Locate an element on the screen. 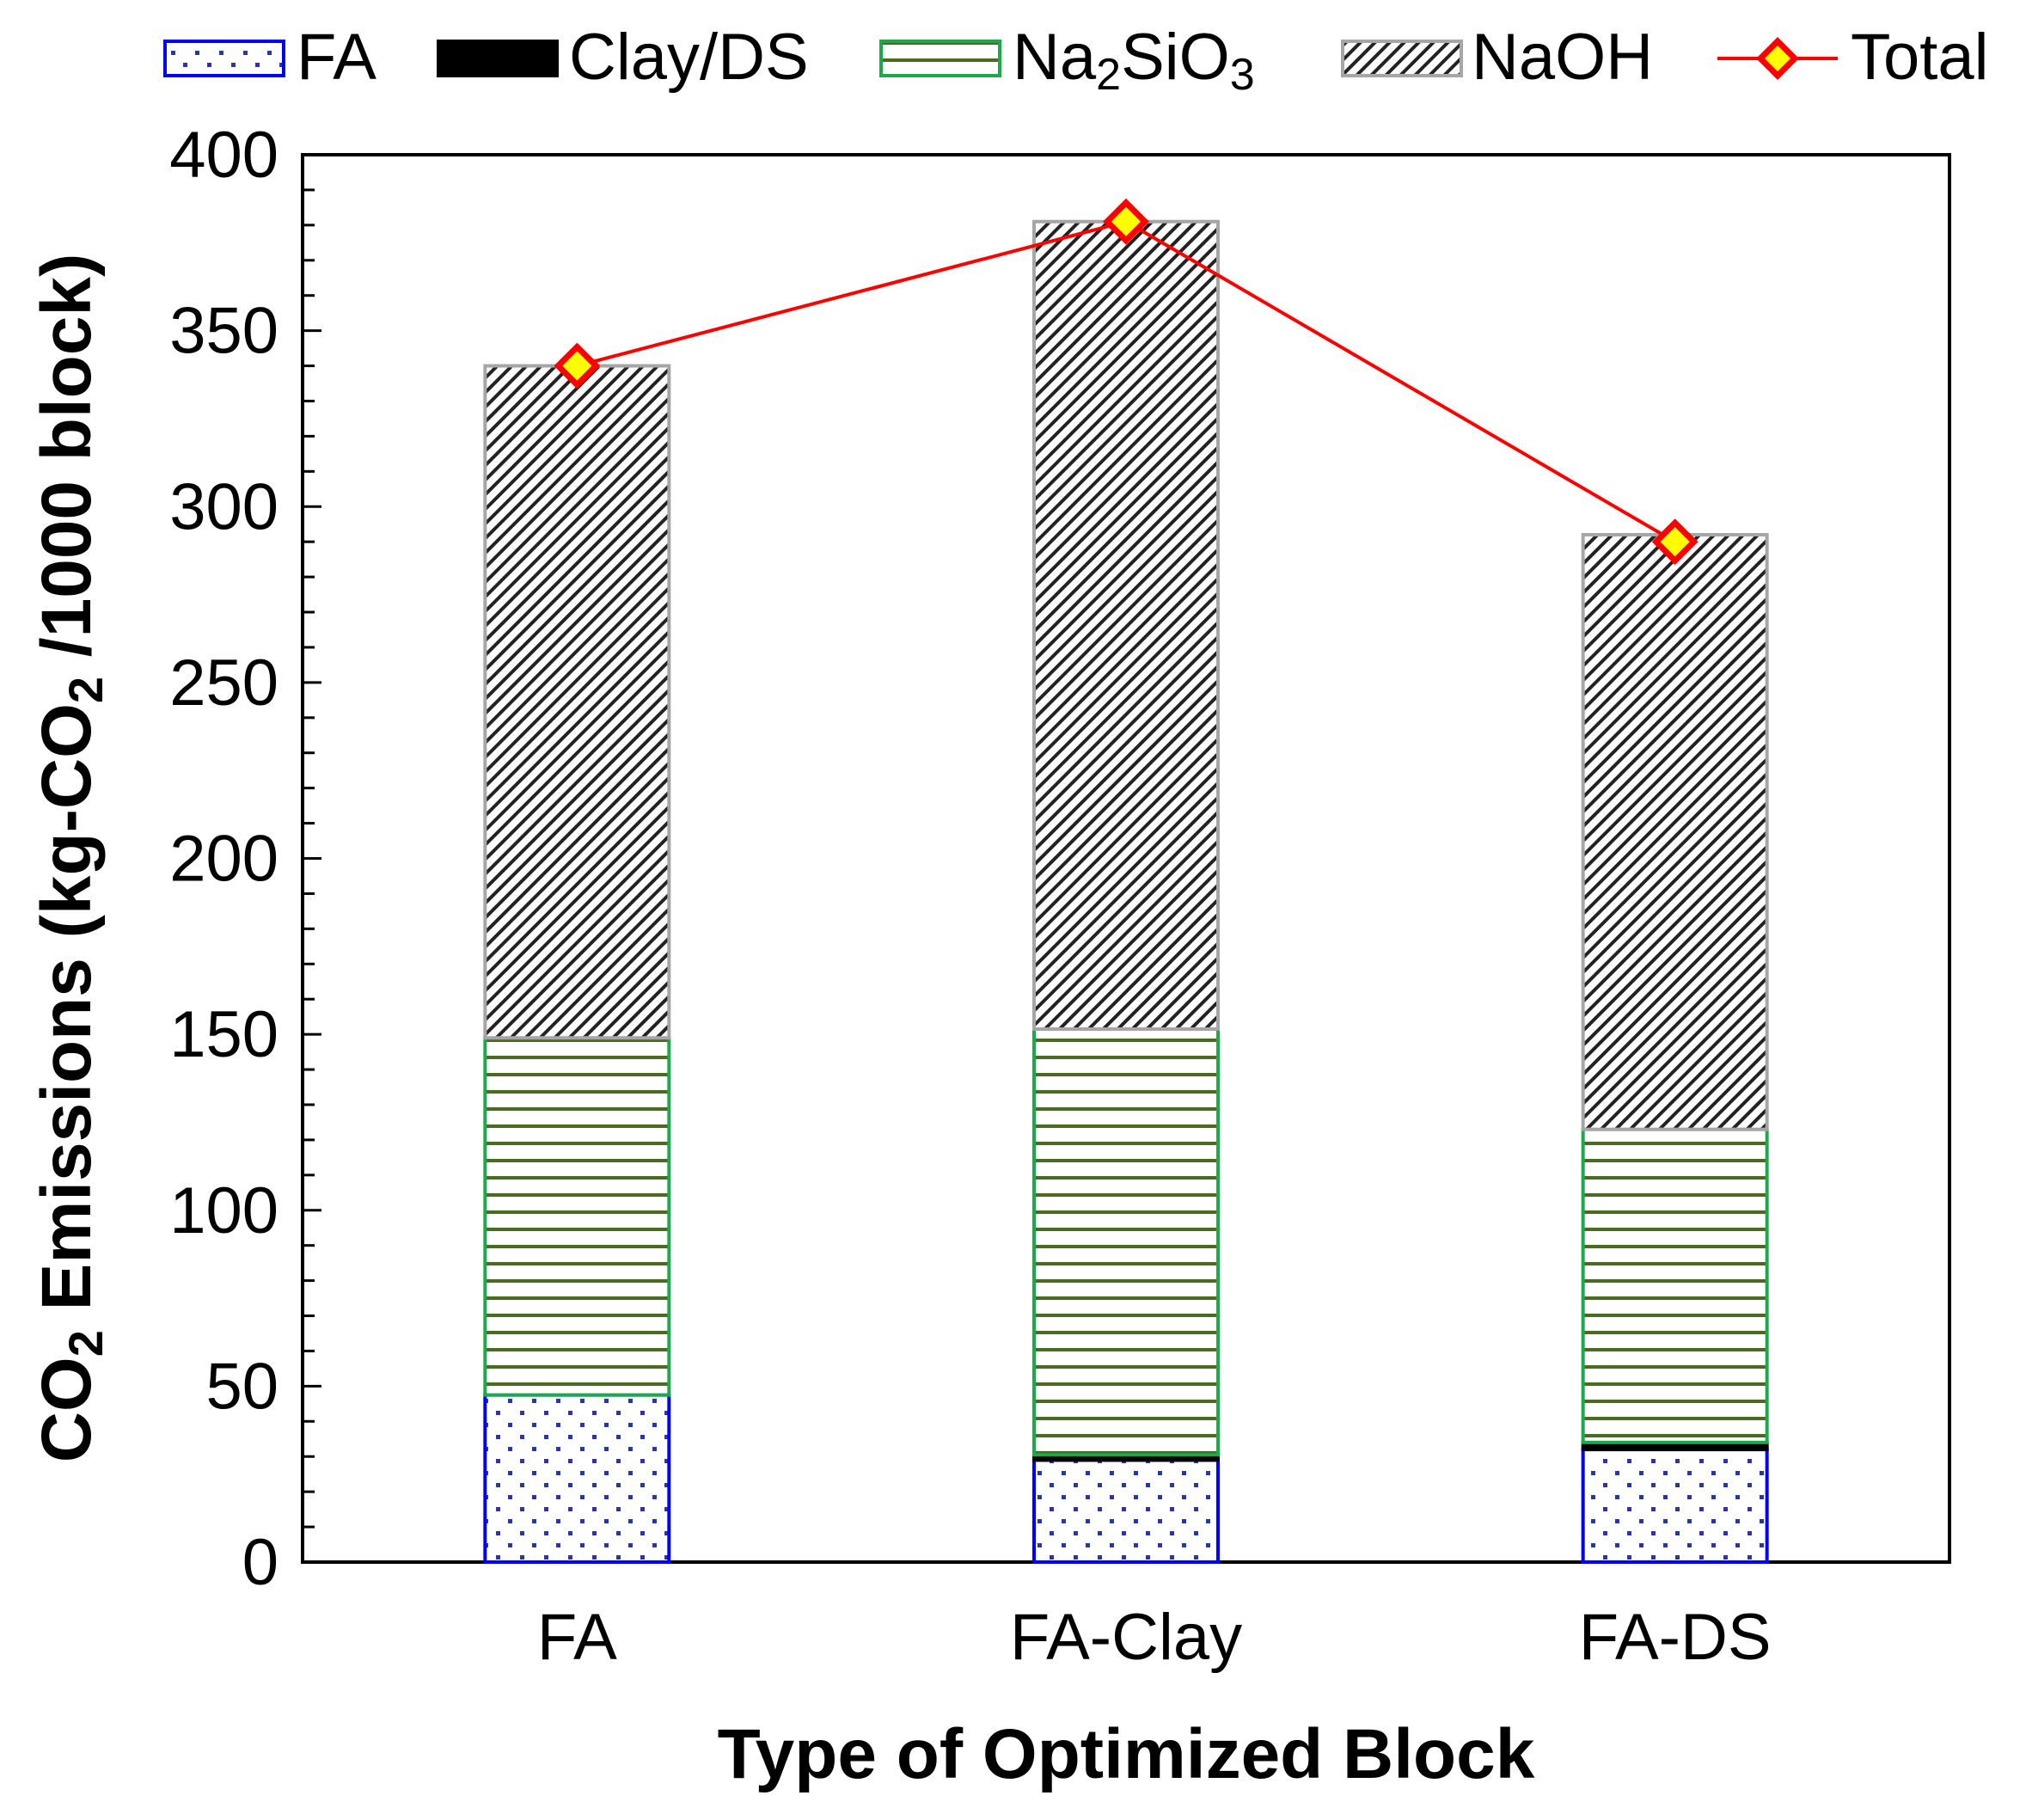 This screenshot has height=1820, width=2026. legend-label-na2sio3: Na2SiO3 is located at coordinates (1134, 60).